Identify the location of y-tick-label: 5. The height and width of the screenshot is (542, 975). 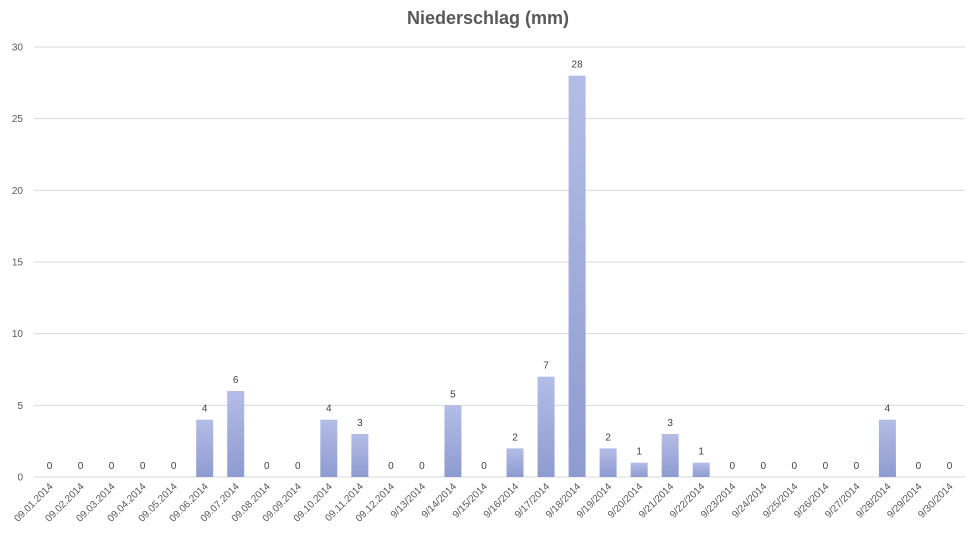
(20, 406).